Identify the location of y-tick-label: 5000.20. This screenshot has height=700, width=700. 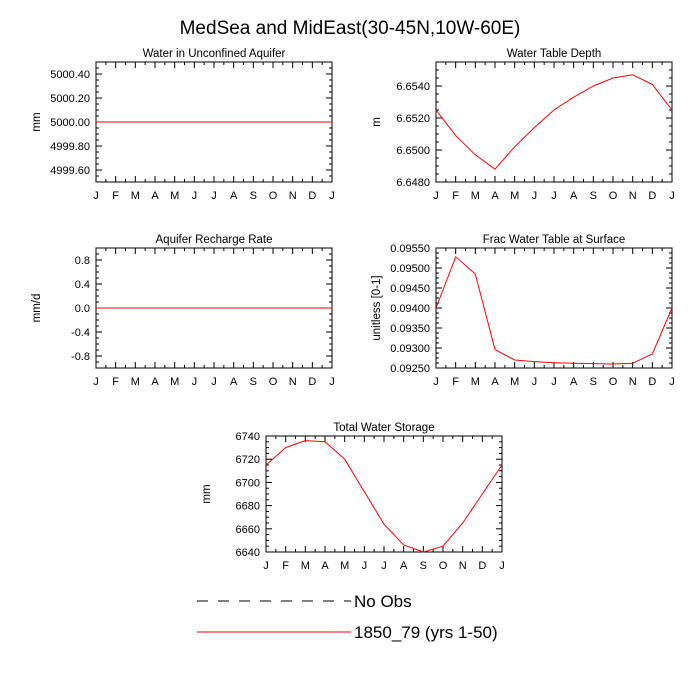
(70, 99).